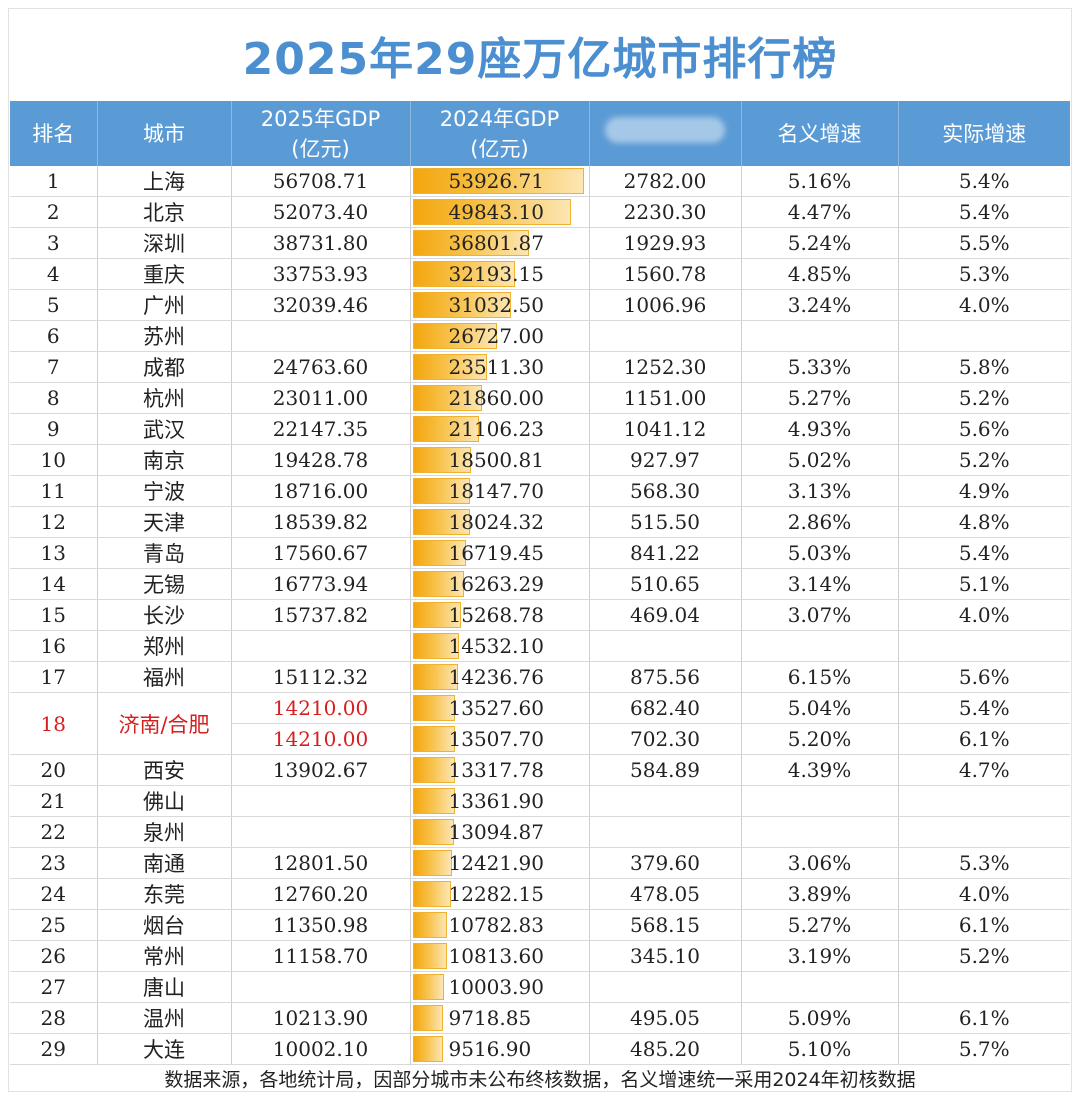  Describe the element at coordinates (500, 429) in the screenshot. I see `cell-gdp2024: 21106.23` at that location.